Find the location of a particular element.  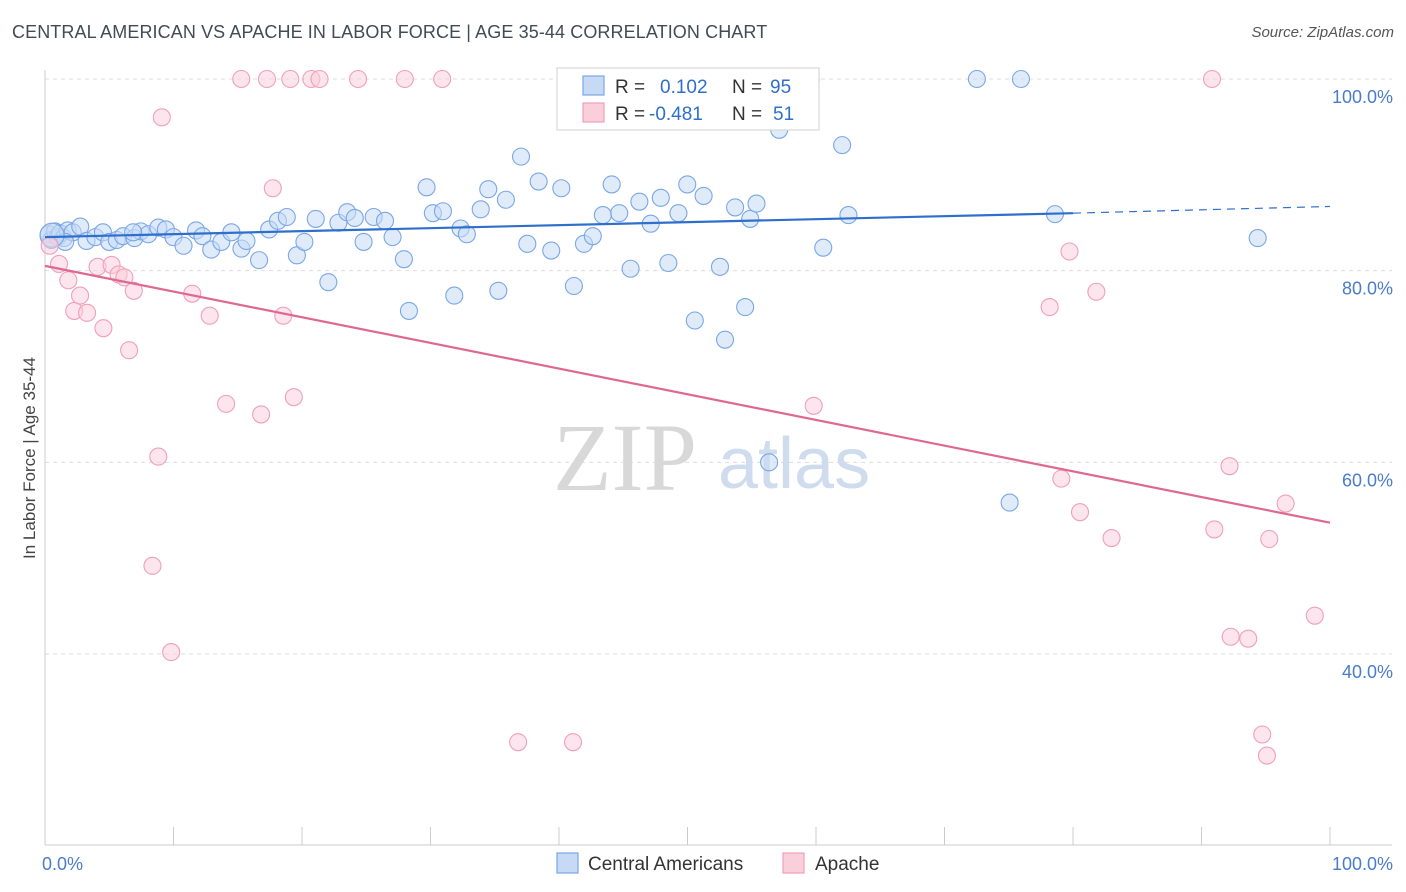

y-axis-label: In Labor Force | Age 35-44 is located at coordinates (29, 458).